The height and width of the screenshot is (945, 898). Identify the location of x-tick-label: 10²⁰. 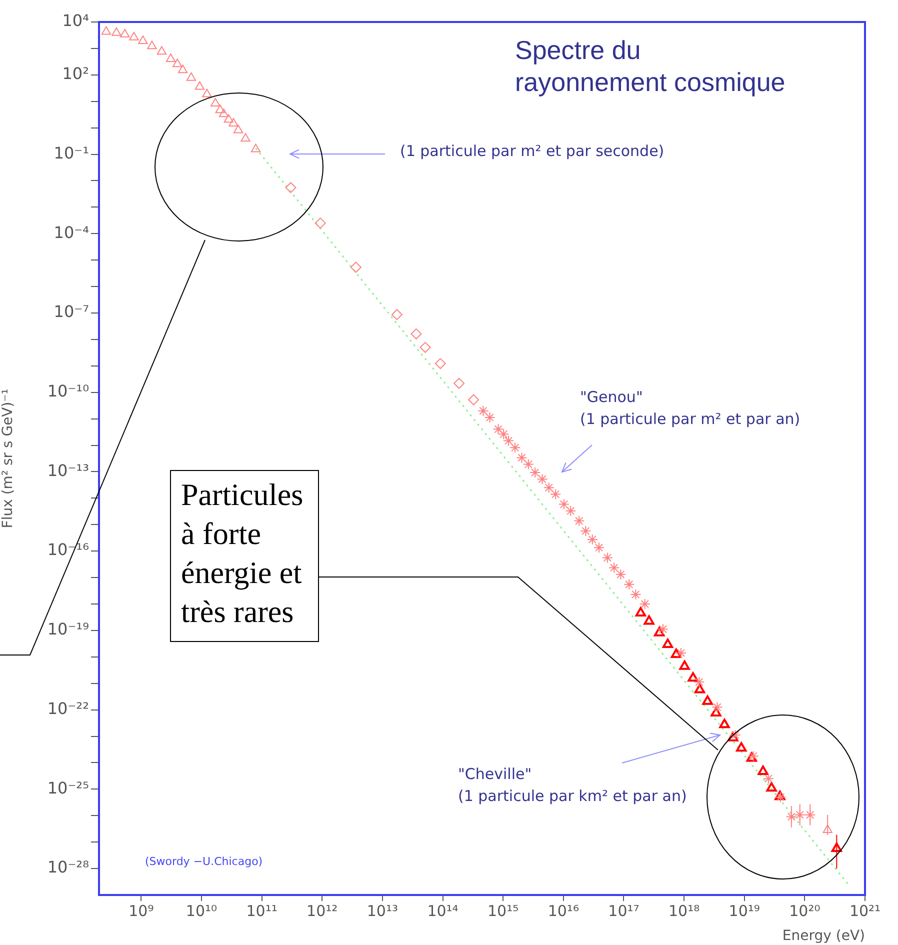
(804, 911).